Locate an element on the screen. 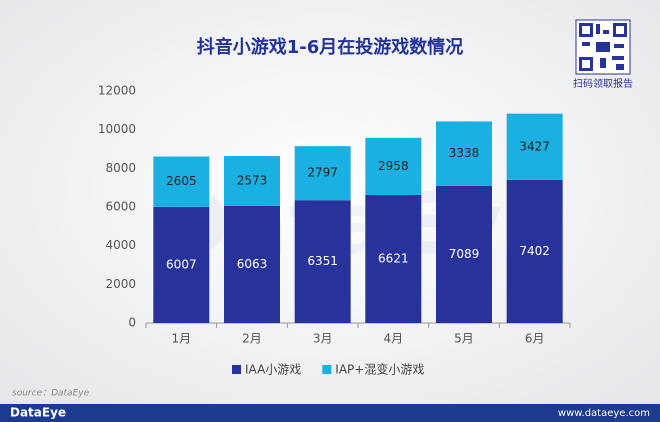  chart-title: 抖音小游戏1-6月在投游戏数情况 is located at coordinates (330, 47).